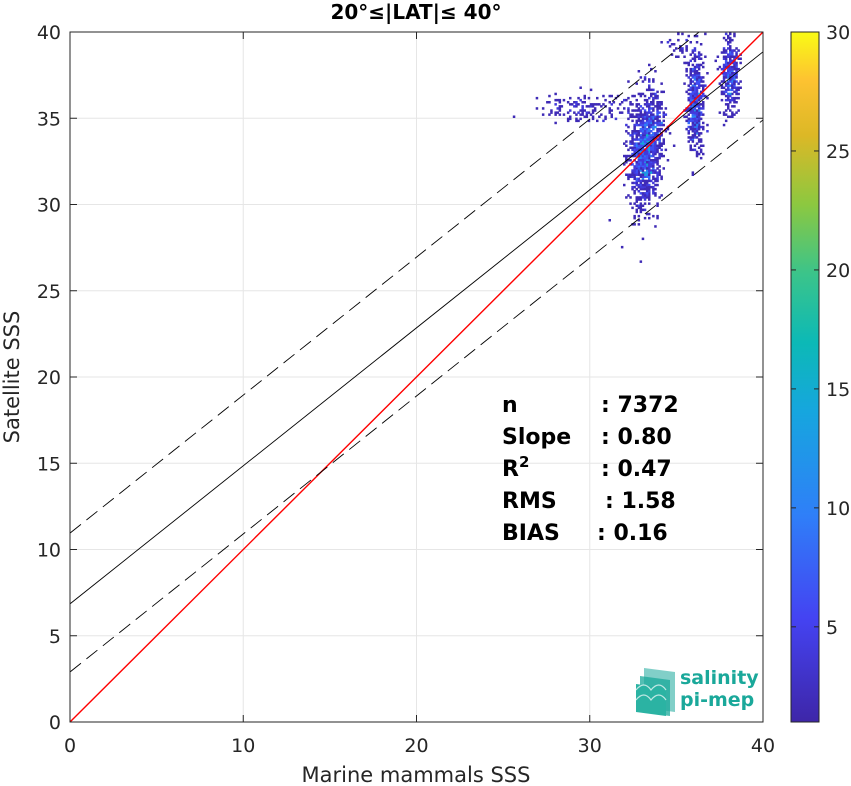 Image resolution: width=851 pixels, height=786 pixels. I want to click on x-tick-label: 10, so click(243, 746).